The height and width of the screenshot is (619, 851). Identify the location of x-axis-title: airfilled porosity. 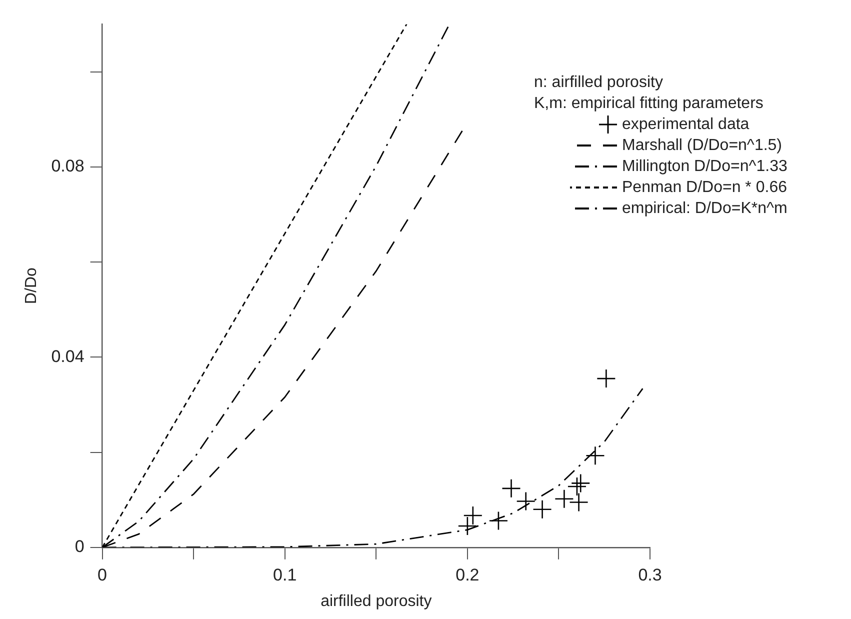
(376, 601).